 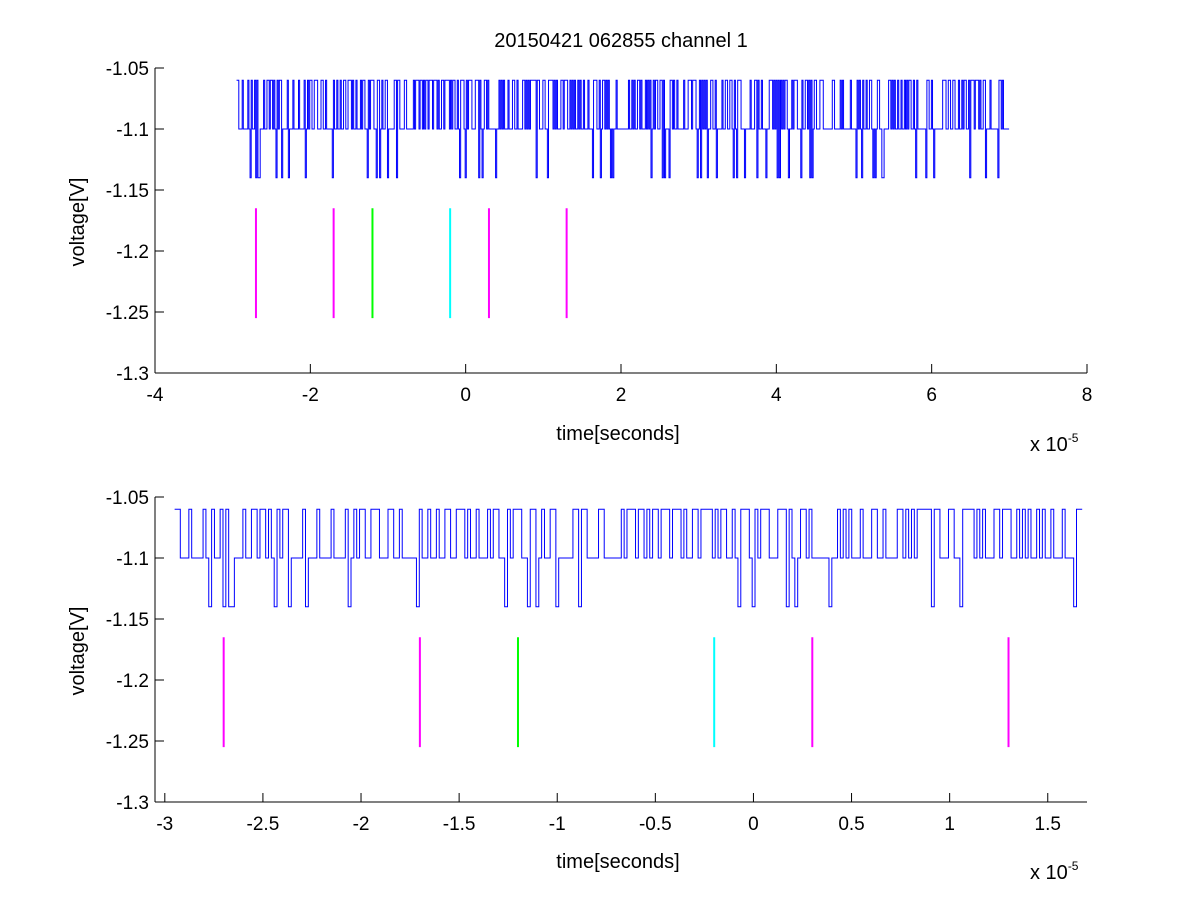 I want to click on x-tick-label: 2, so click(x=621, y=395).